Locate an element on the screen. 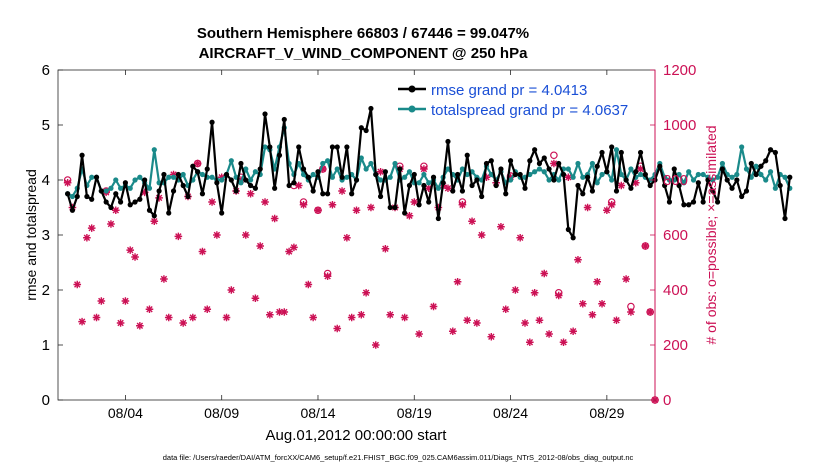 This screenshot has height=470, width=830. legend-spread-marker is located at coordinates (412, 109).